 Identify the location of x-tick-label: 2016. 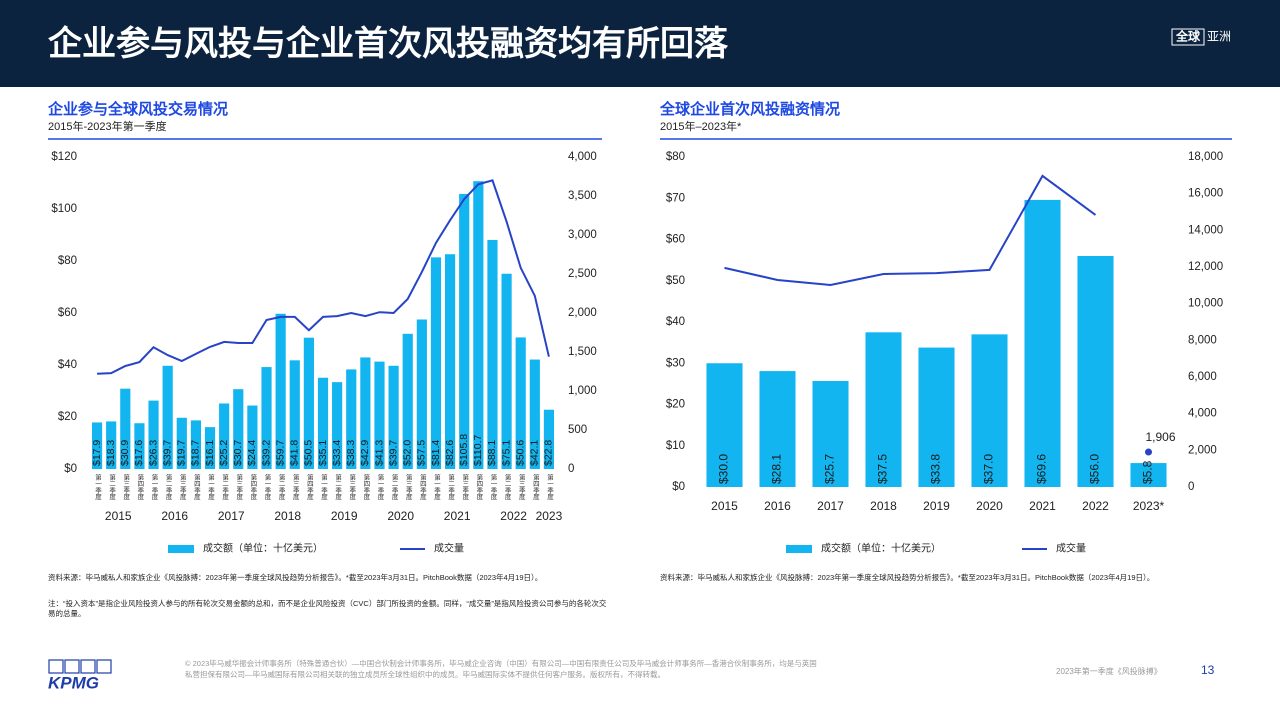
(777, 506).